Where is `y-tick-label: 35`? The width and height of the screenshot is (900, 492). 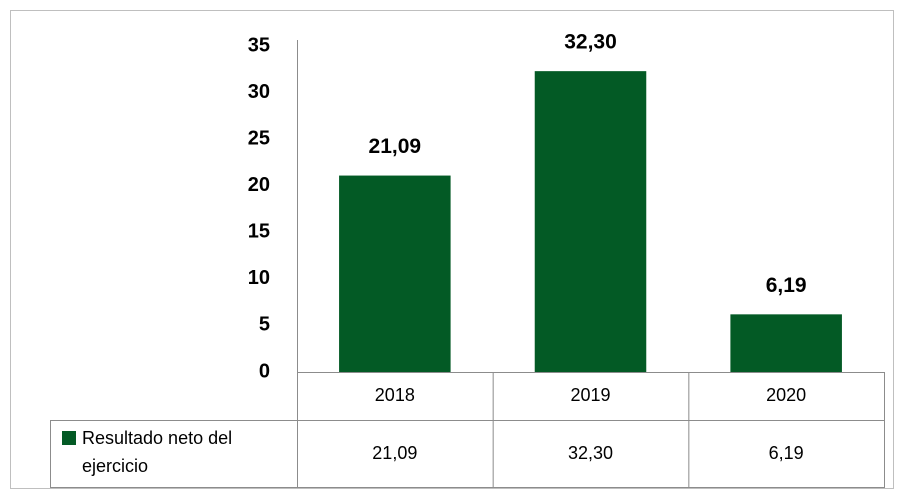 y-tick-label: 35 is located at coordinates (259, 45).